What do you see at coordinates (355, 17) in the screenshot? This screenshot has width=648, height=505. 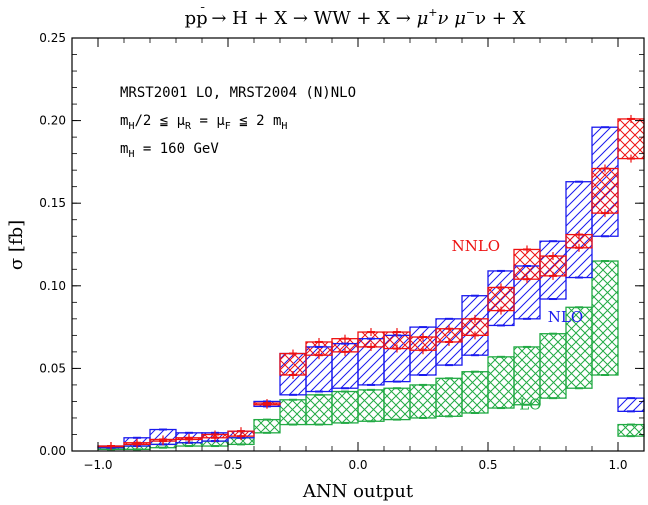 I see `chart-title: pp¯ → H + X → WW + X → μ+ν μ−ν + X` at bounding box center [355, 17].